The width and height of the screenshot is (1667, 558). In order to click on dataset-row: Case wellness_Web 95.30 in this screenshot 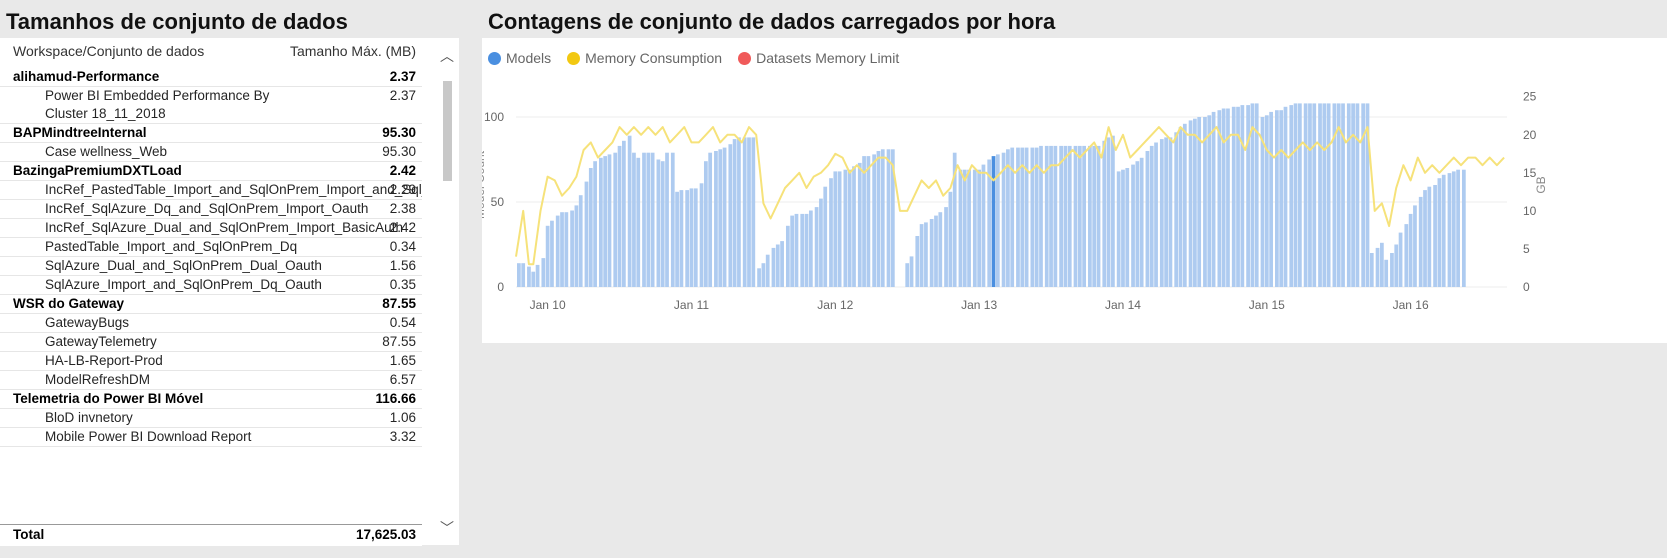, I will do `click(211, 152)`.